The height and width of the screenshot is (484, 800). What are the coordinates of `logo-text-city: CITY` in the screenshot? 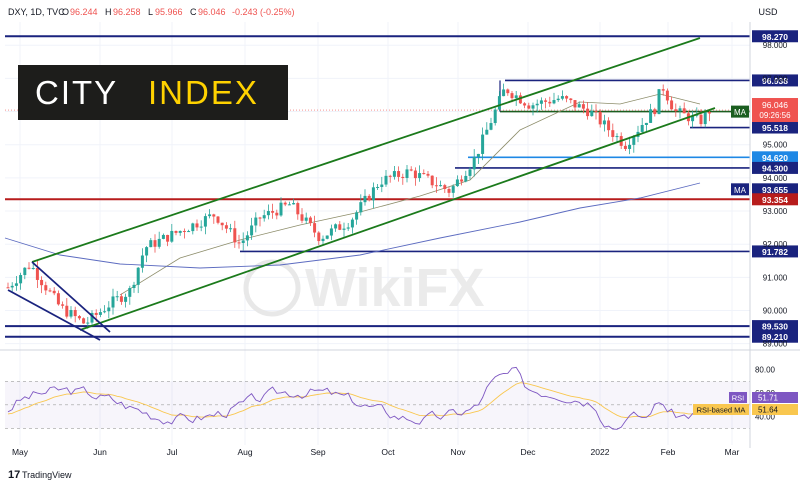 It's located at (76, 92).